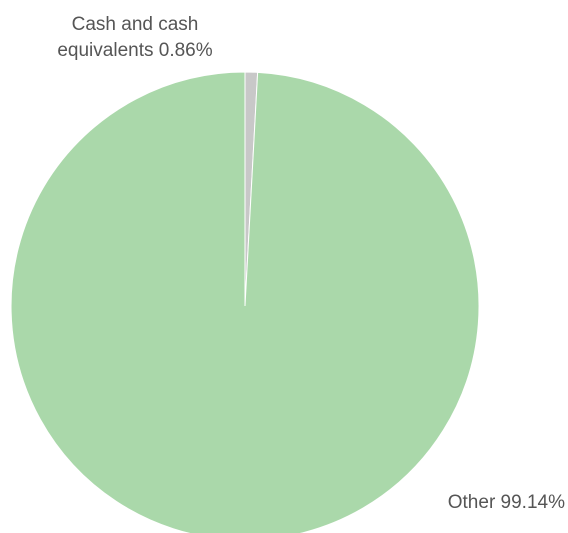  I want to click on slice-label-0-line-0: Cash and cash, so click(135, 24).